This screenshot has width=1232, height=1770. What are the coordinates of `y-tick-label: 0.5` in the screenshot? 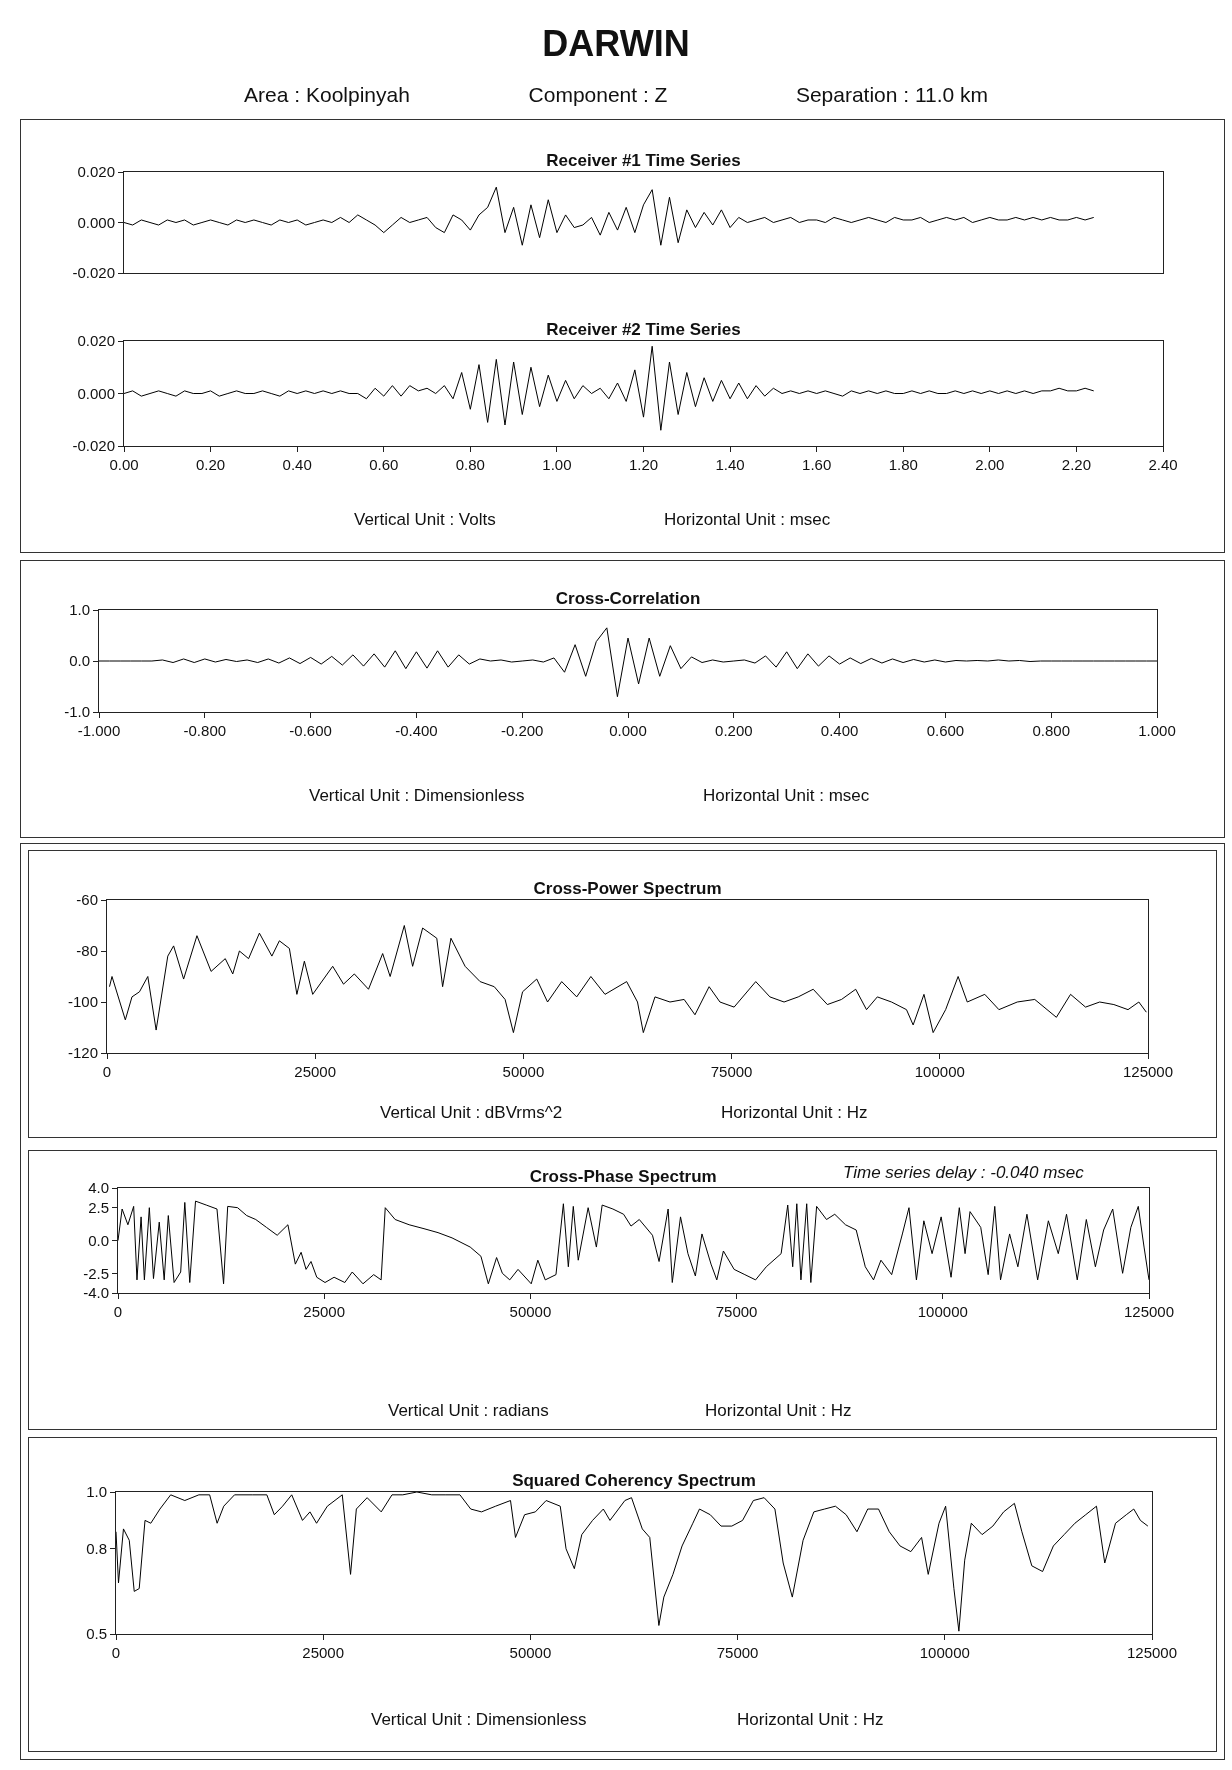 It's located at (96, 1634).